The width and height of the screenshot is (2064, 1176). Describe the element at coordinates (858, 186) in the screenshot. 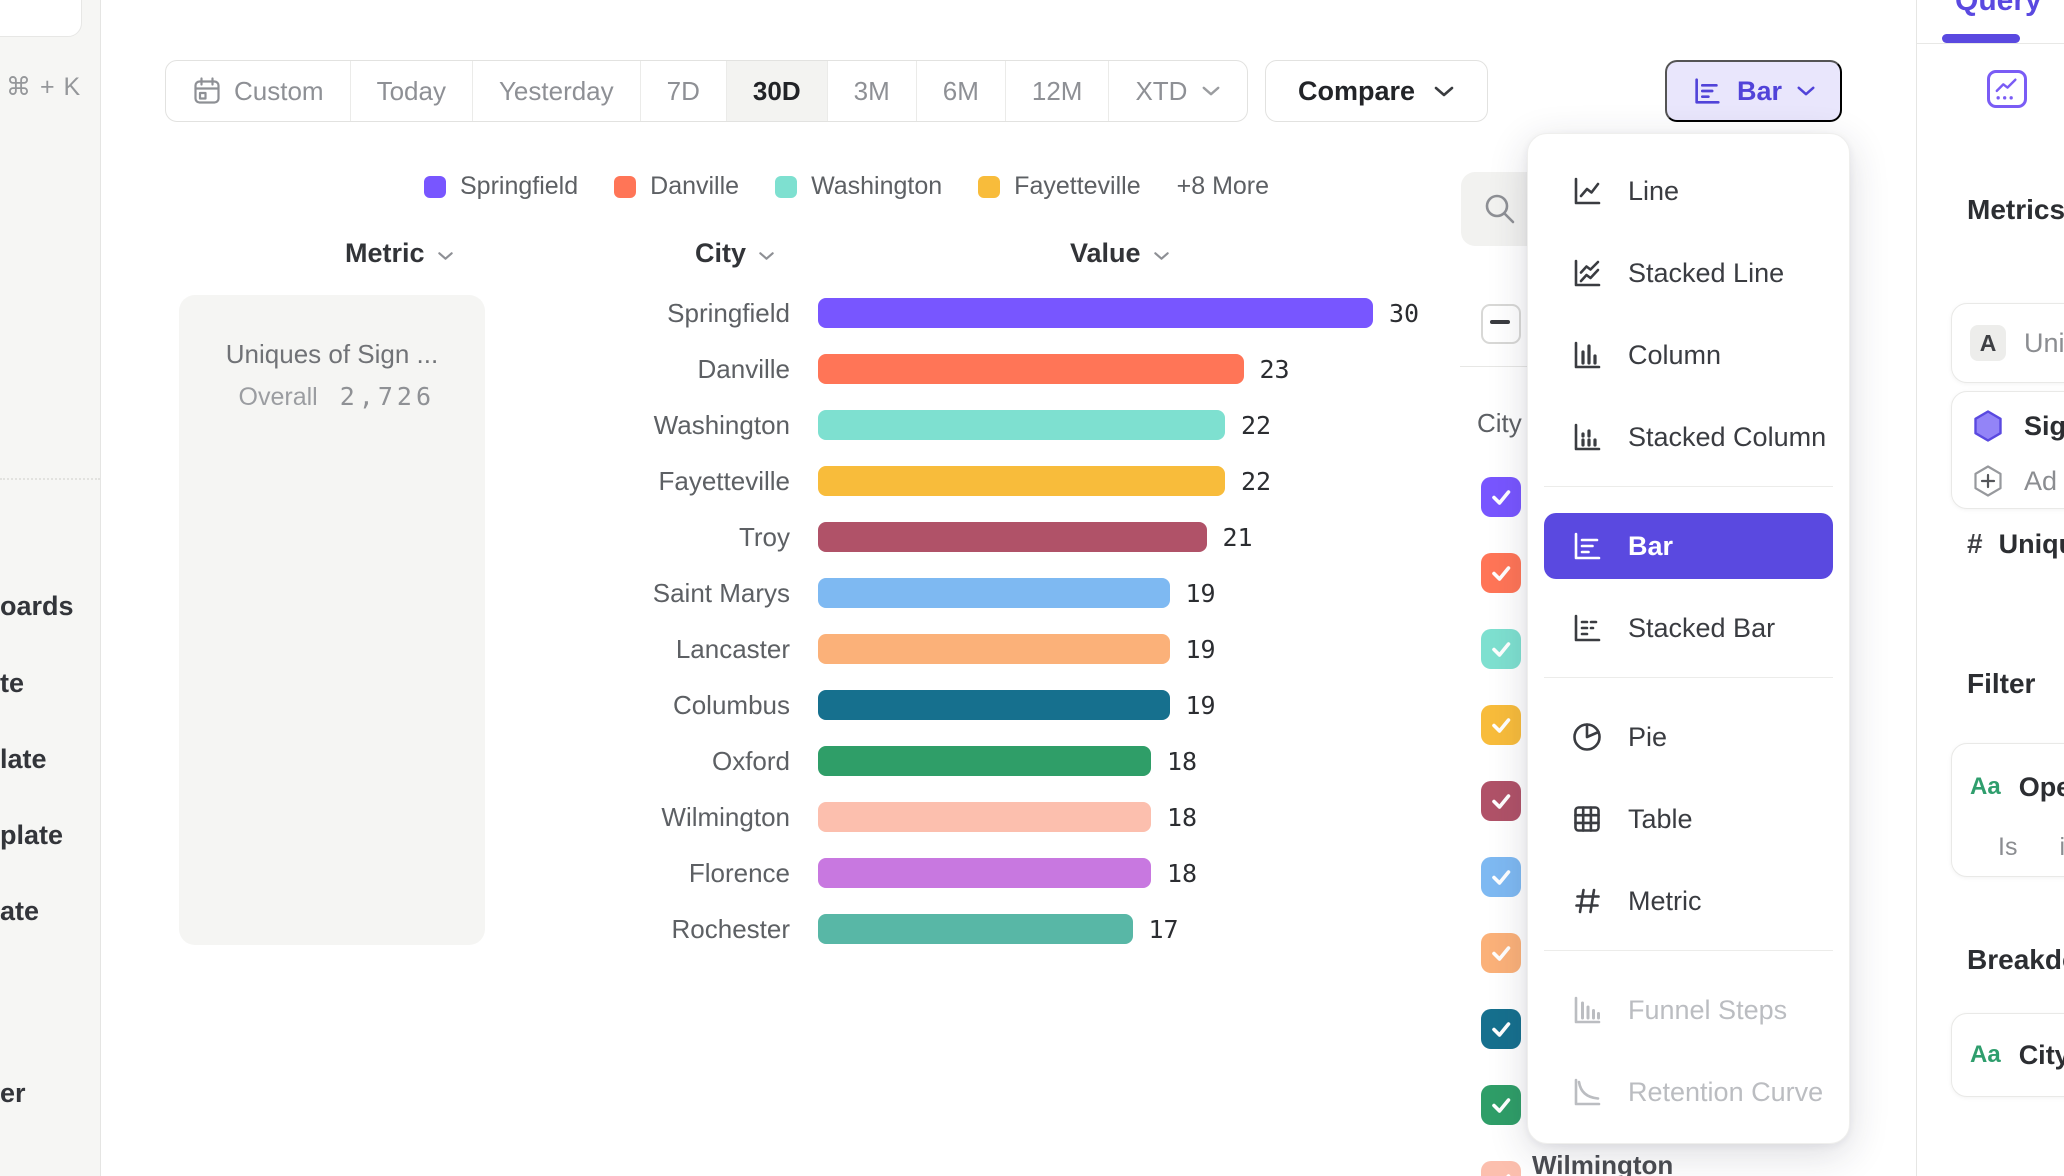

I see `legend-item-washington: Washington` at that location.